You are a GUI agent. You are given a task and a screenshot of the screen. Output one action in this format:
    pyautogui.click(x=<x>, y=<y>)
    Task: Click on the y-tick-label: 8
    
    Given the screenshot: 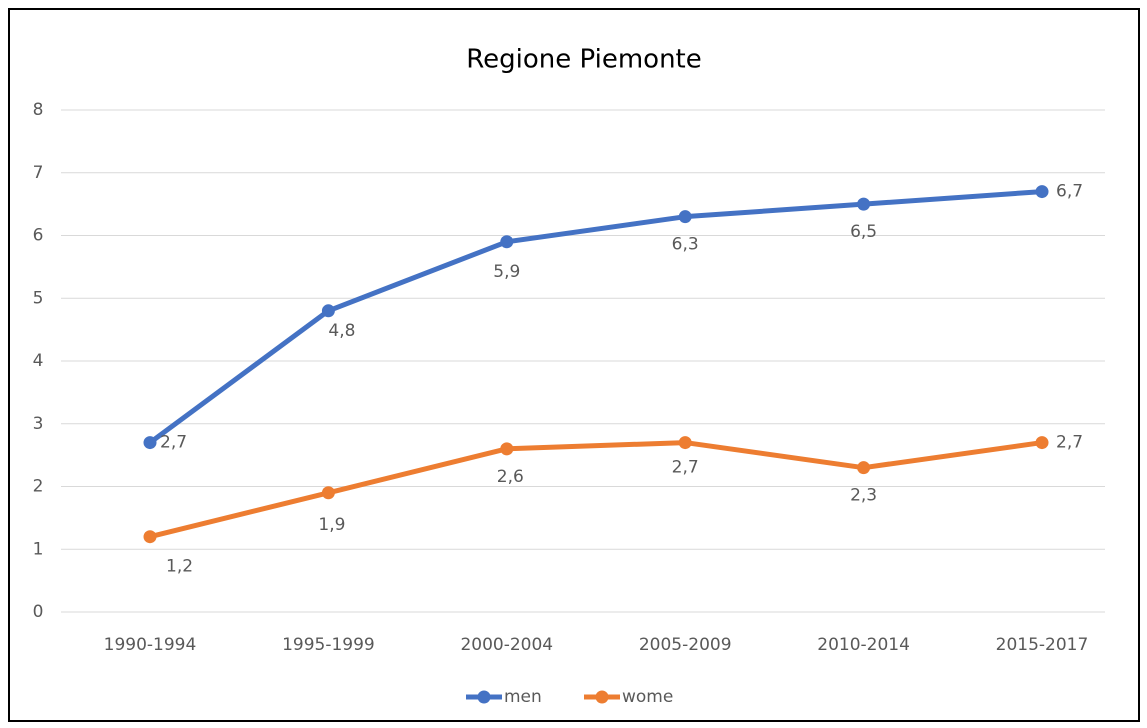 What is the action you would take?
    pyautogui.click(x=38, y=110)
    